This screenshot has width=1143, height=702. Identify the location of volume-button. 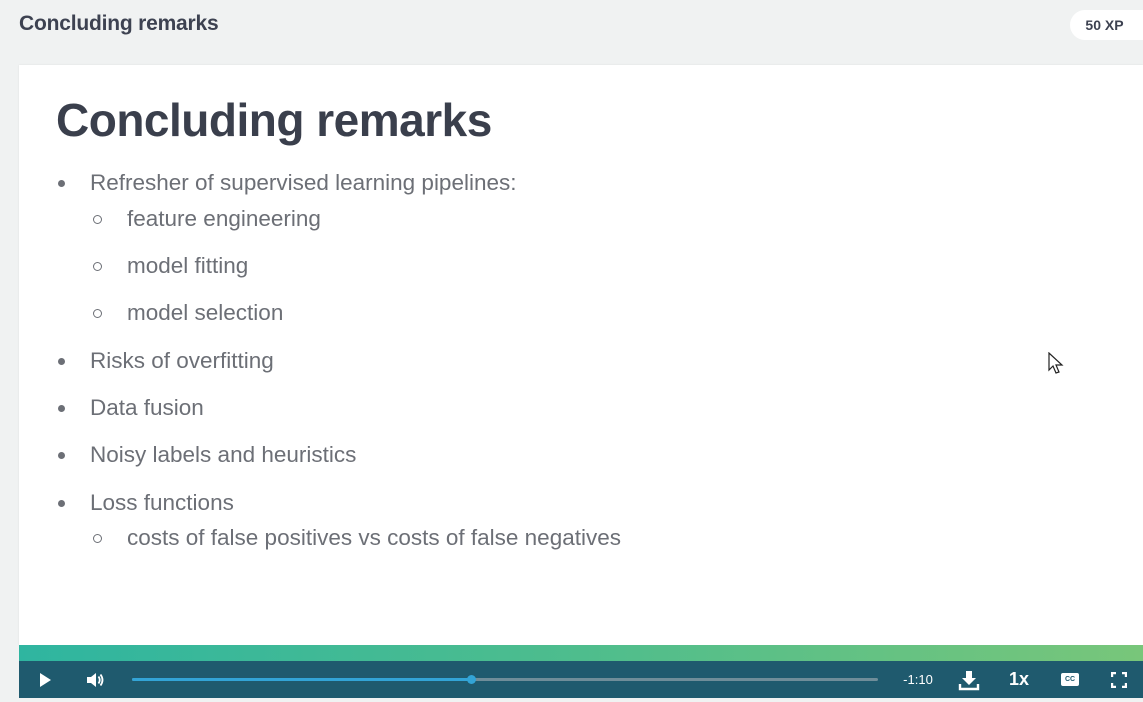
(95, 679).